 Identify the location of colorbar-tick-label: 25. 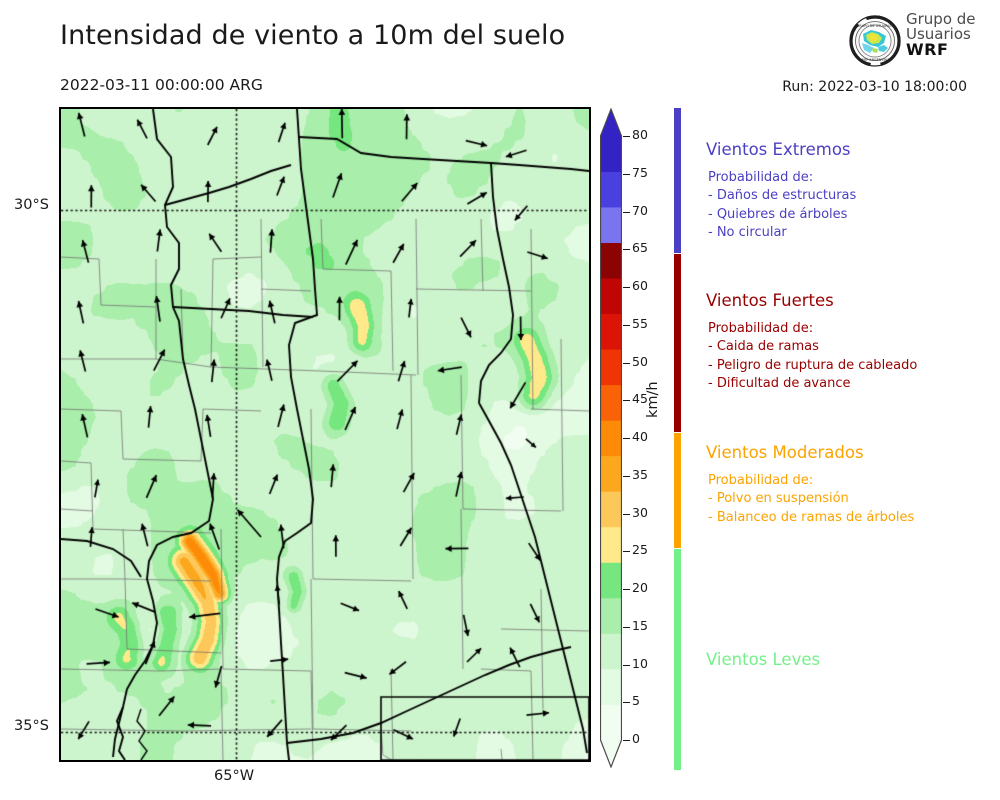
(640, 550).